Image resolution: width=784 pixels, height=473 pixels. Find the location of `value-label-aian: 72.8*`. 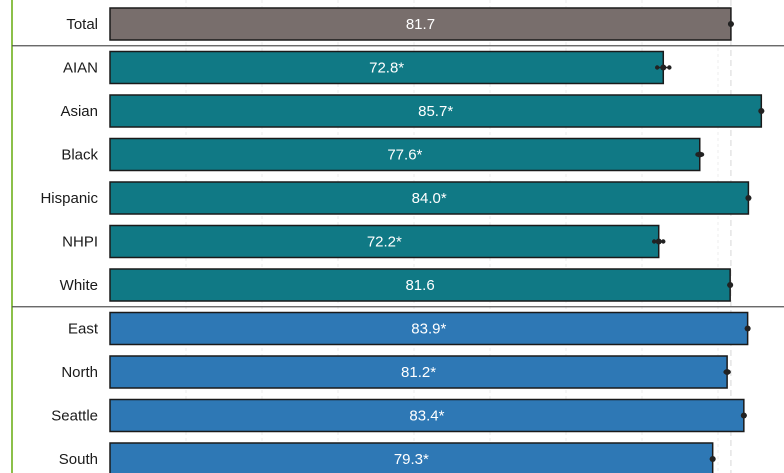

value-label-aian: 72.8* is located at coordinates (386, 68).